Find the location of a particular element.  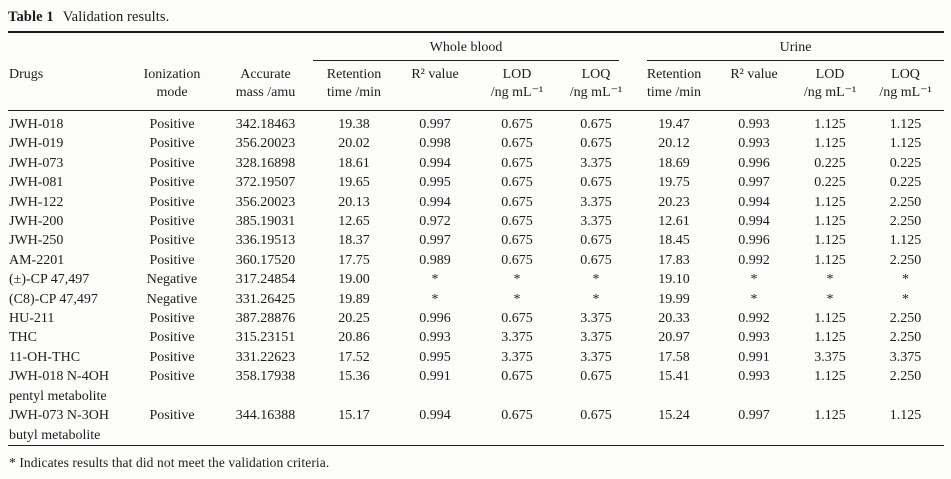

urine-retention-cell: 18.45 is located at coordinates (674, 241).